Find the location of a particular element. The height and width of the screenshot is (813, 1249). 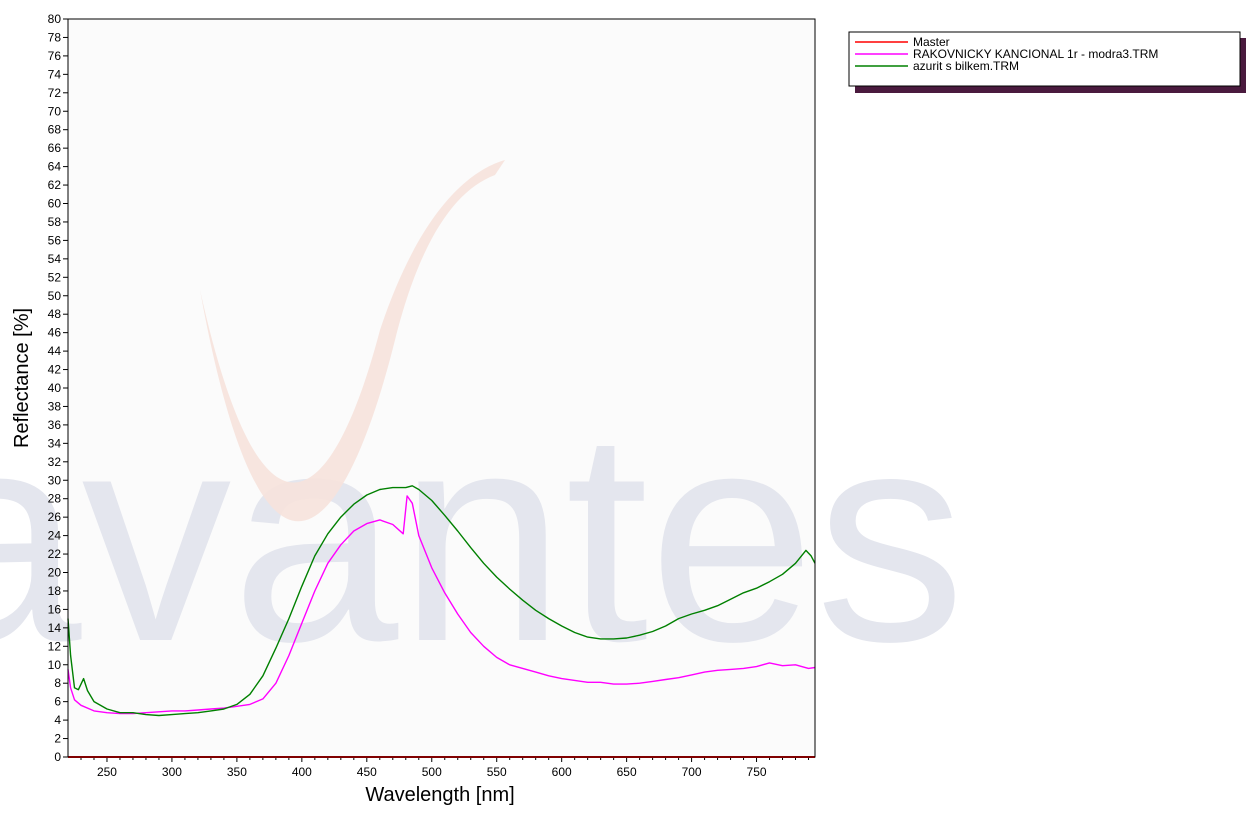

y-tick-label: 46 is located at coordinates (55, 333).